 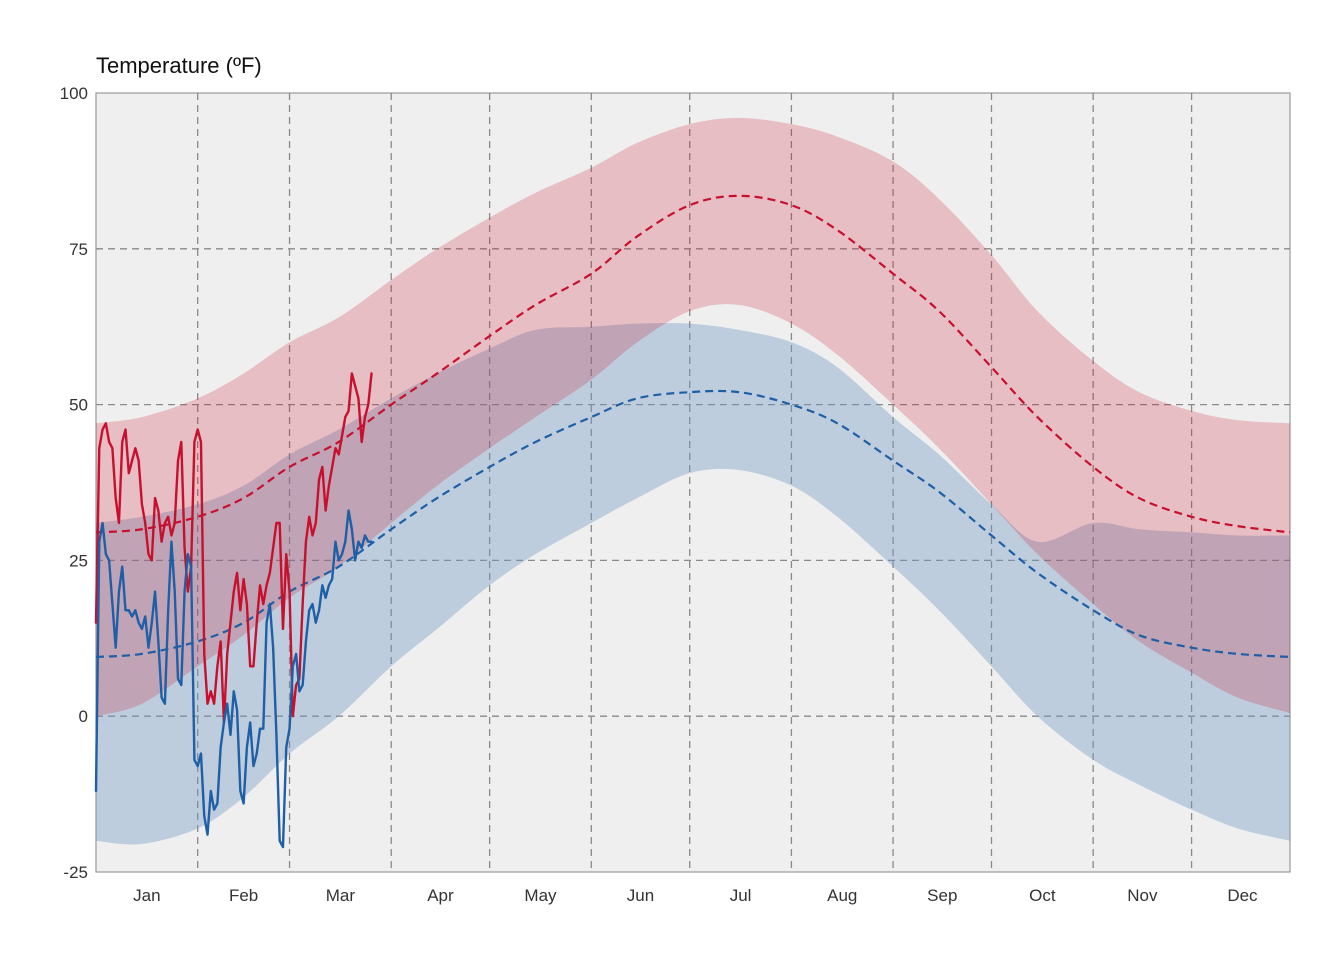 I want to click on y-tick-label: 25, so click(x=78, y=560).